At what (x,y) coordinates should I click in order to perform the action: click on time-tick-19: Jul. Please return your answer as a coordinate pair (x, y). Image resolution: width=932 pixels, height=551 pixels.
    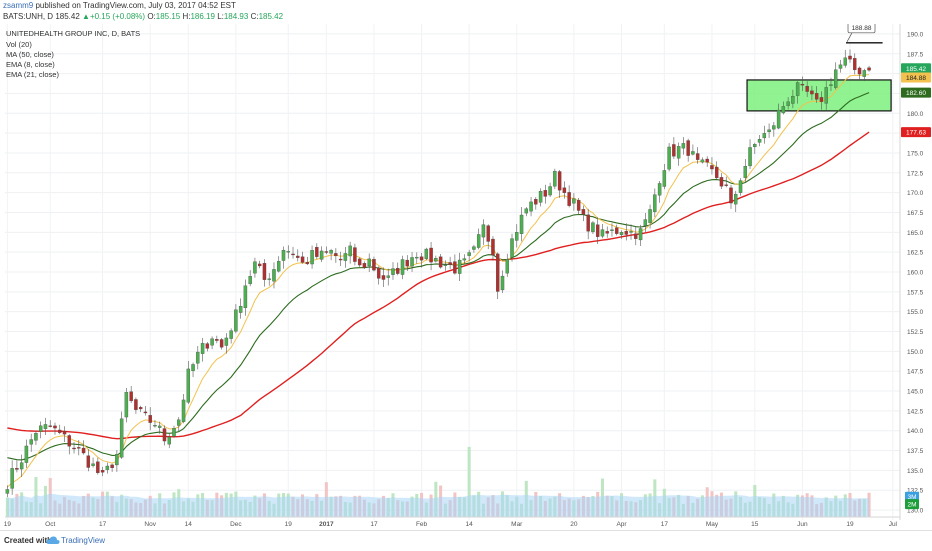
    Looking at the image, I should click on (893, 524).